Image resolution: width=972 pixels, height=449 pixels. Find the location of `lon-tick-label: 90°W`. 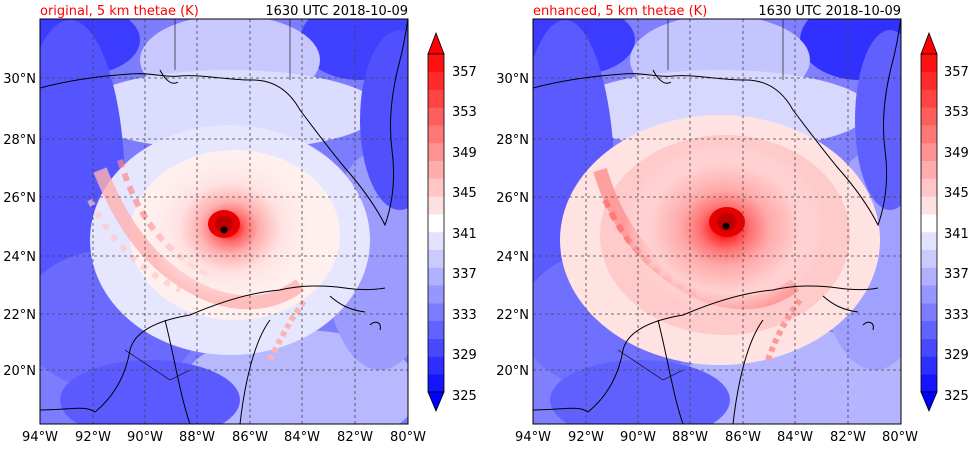

lon-tick-label: 90°W is located at coordinates (145, 437).